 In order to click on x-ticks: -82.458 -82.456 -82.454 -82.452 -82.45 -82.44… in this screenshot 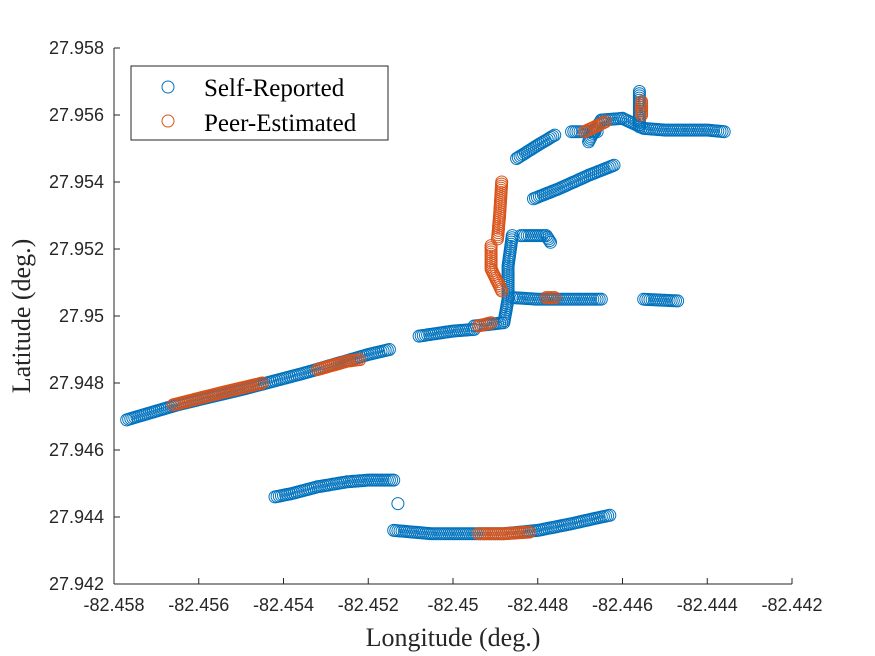, I will do `click(453, 596)`.